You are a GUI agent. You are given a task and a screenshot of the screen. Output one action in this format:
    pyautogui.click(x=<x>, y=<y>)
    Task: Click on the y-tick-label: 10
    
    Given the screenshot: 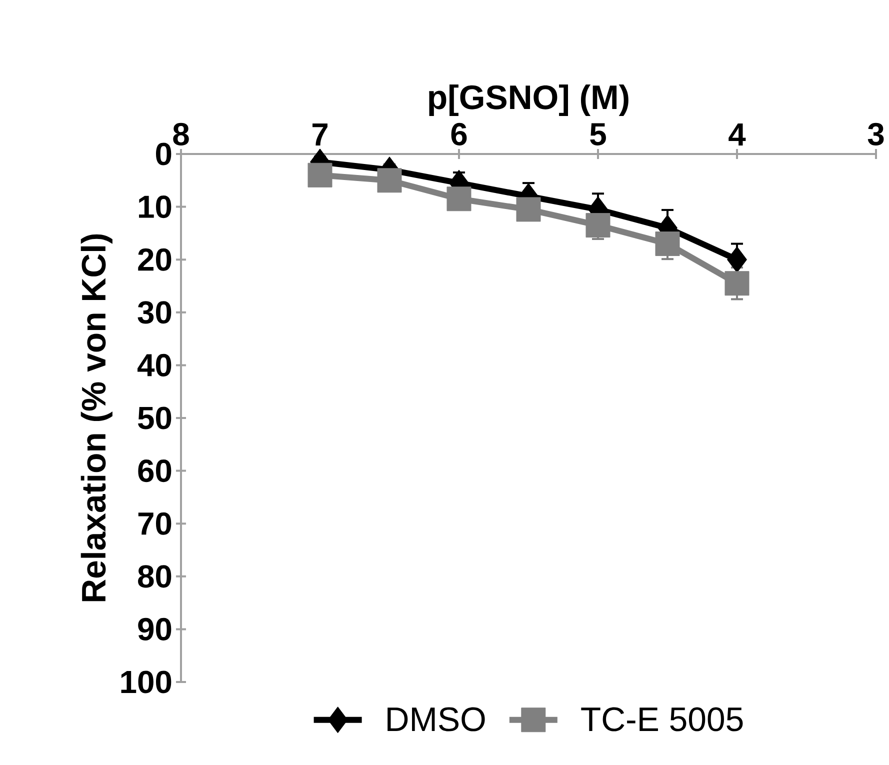 What is the action you would take?
    pyautogui.click(x=155, y=207)
    